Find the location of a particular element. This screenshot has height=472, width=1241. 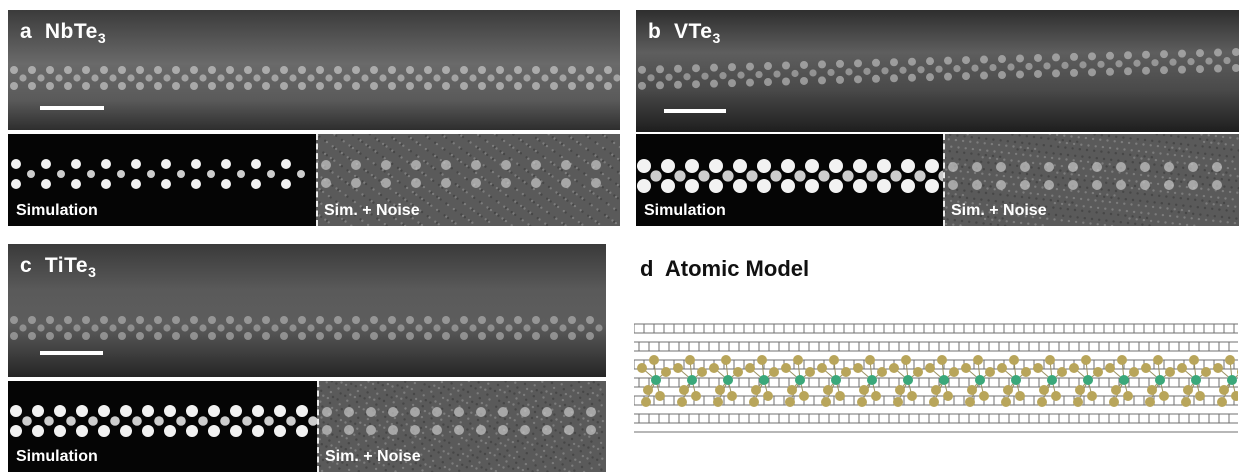

panel-label-d: d Atomic Model is located at coordinates (725, 268).